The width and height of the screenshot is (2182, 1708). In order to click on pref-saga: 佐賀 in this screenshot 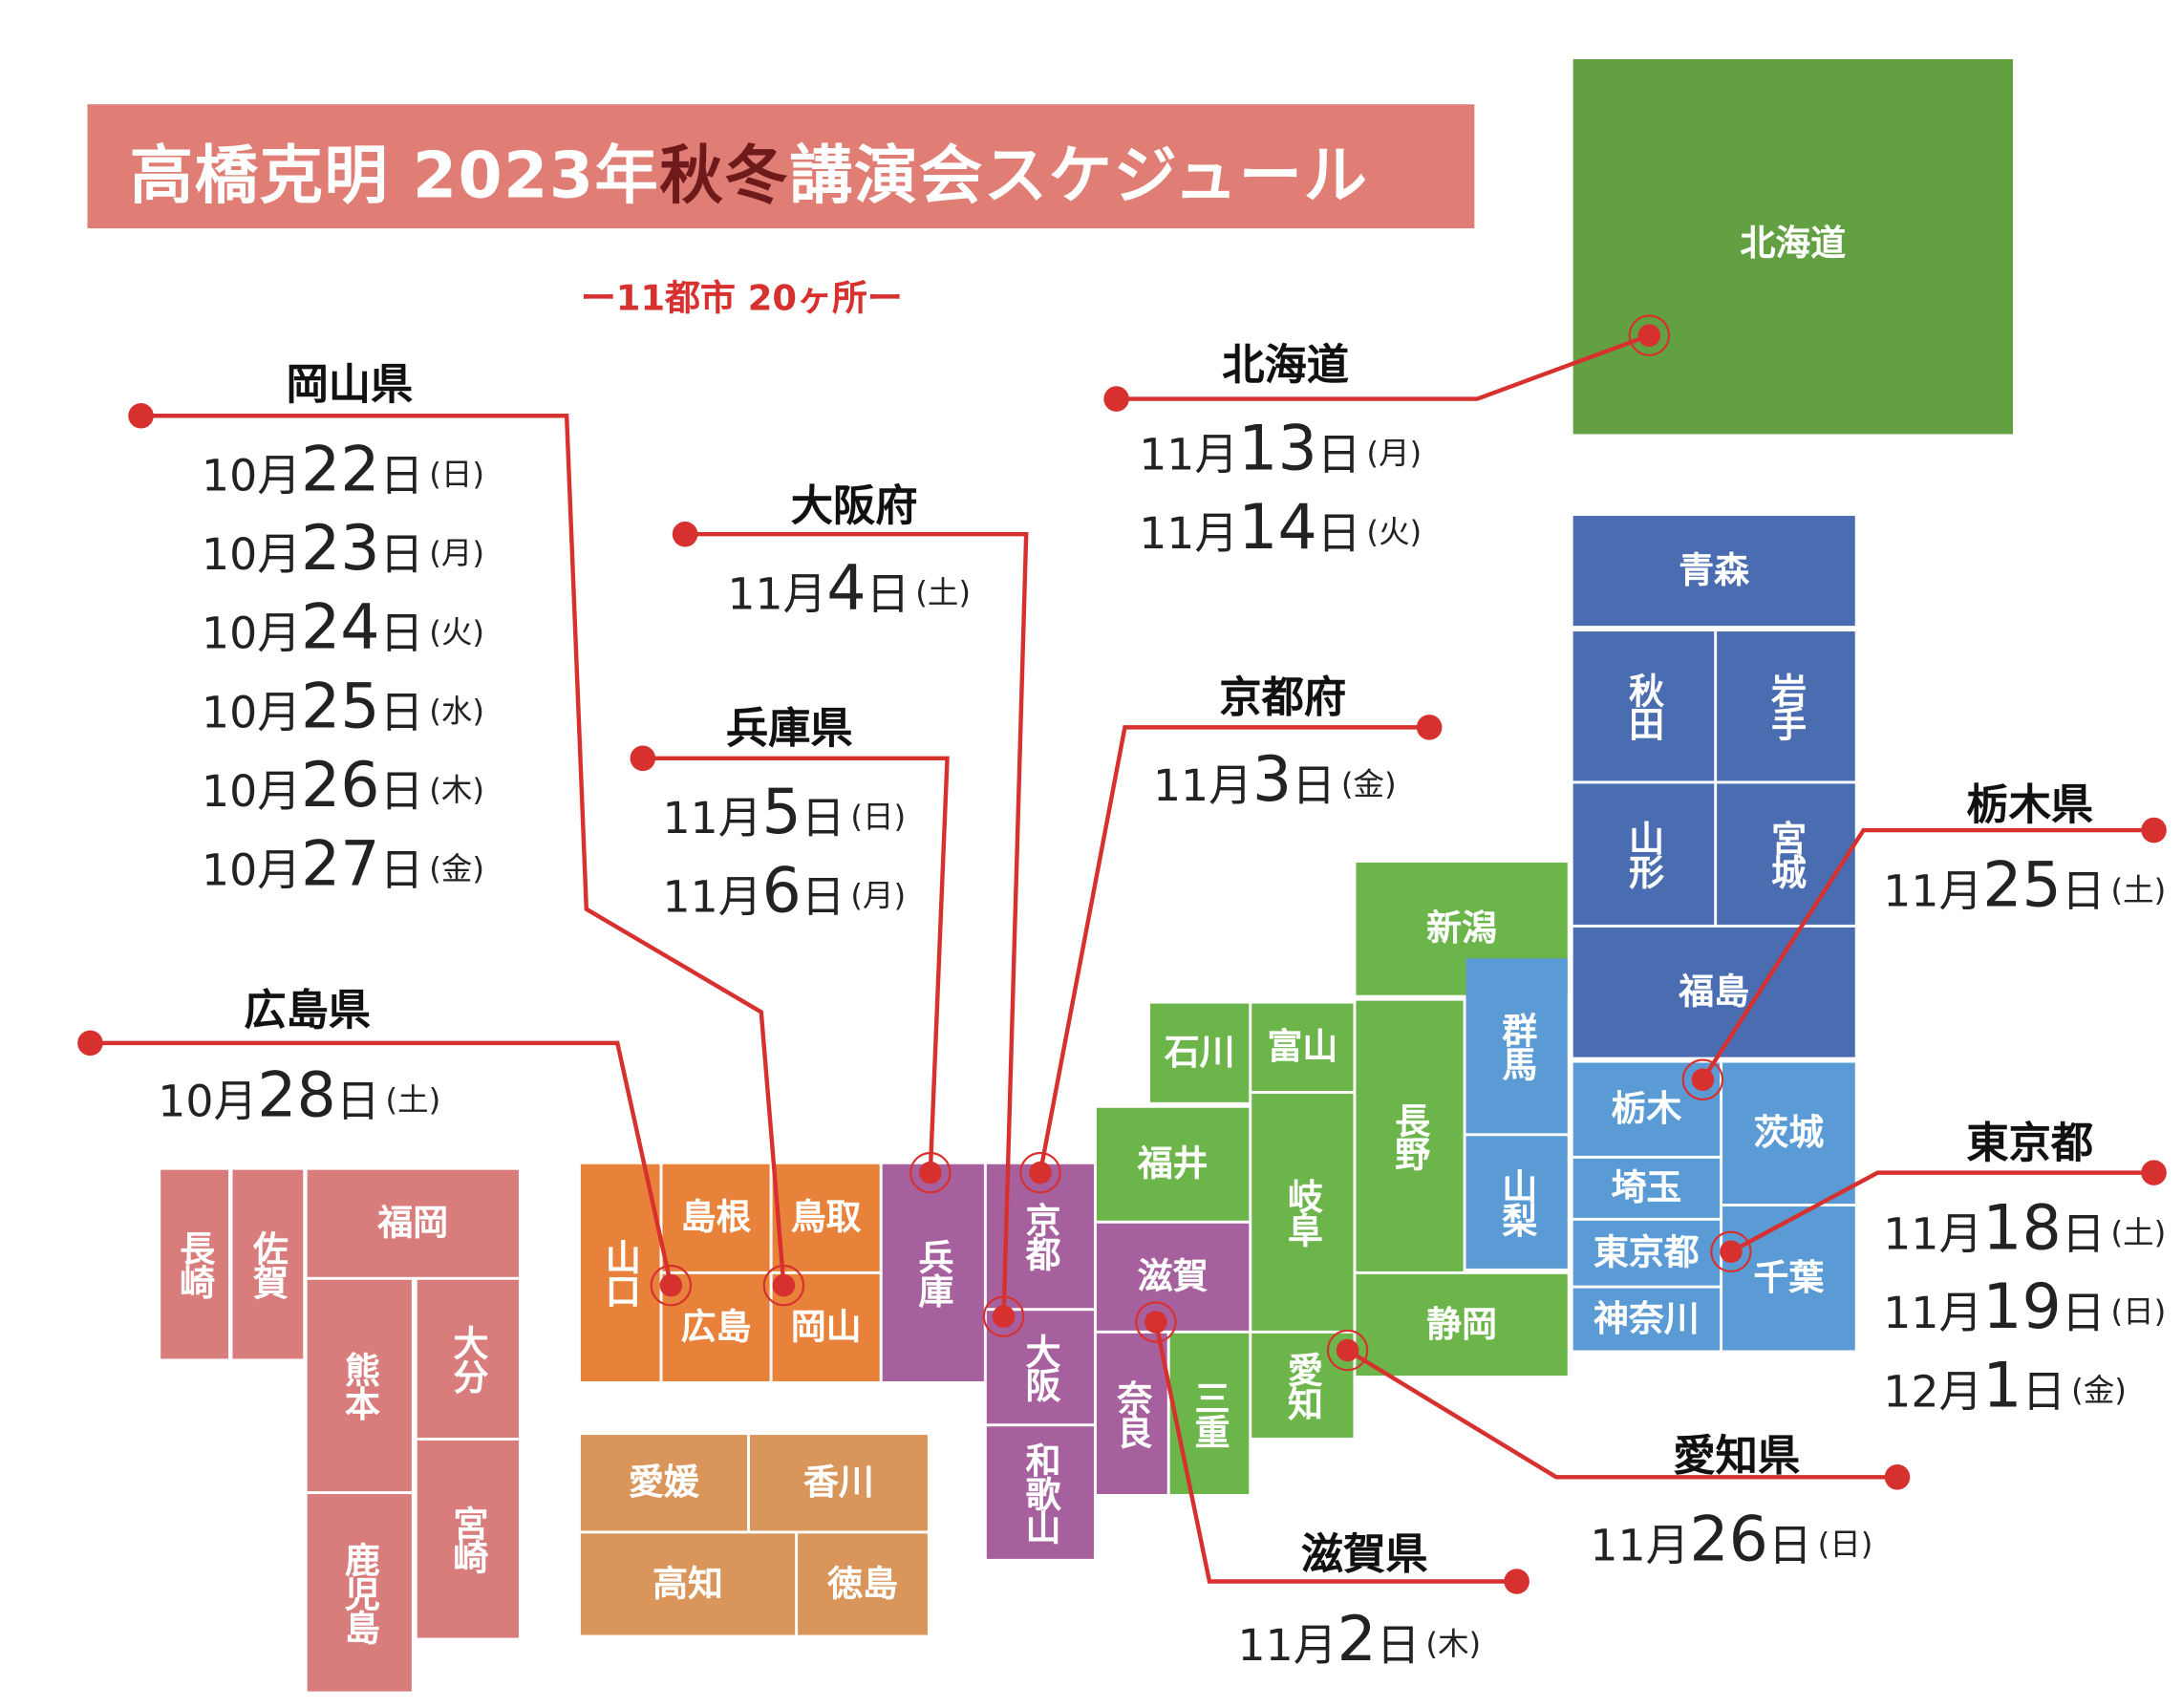, I will do `click(268, 1264)`.